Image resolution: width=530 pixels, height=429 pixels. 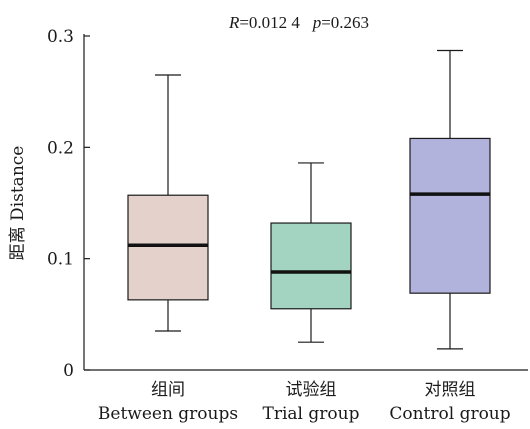 What do you see at coordinates (317, 22) in the screenshot?
I see `title-part-2: p` at bounding box center [317, 22].